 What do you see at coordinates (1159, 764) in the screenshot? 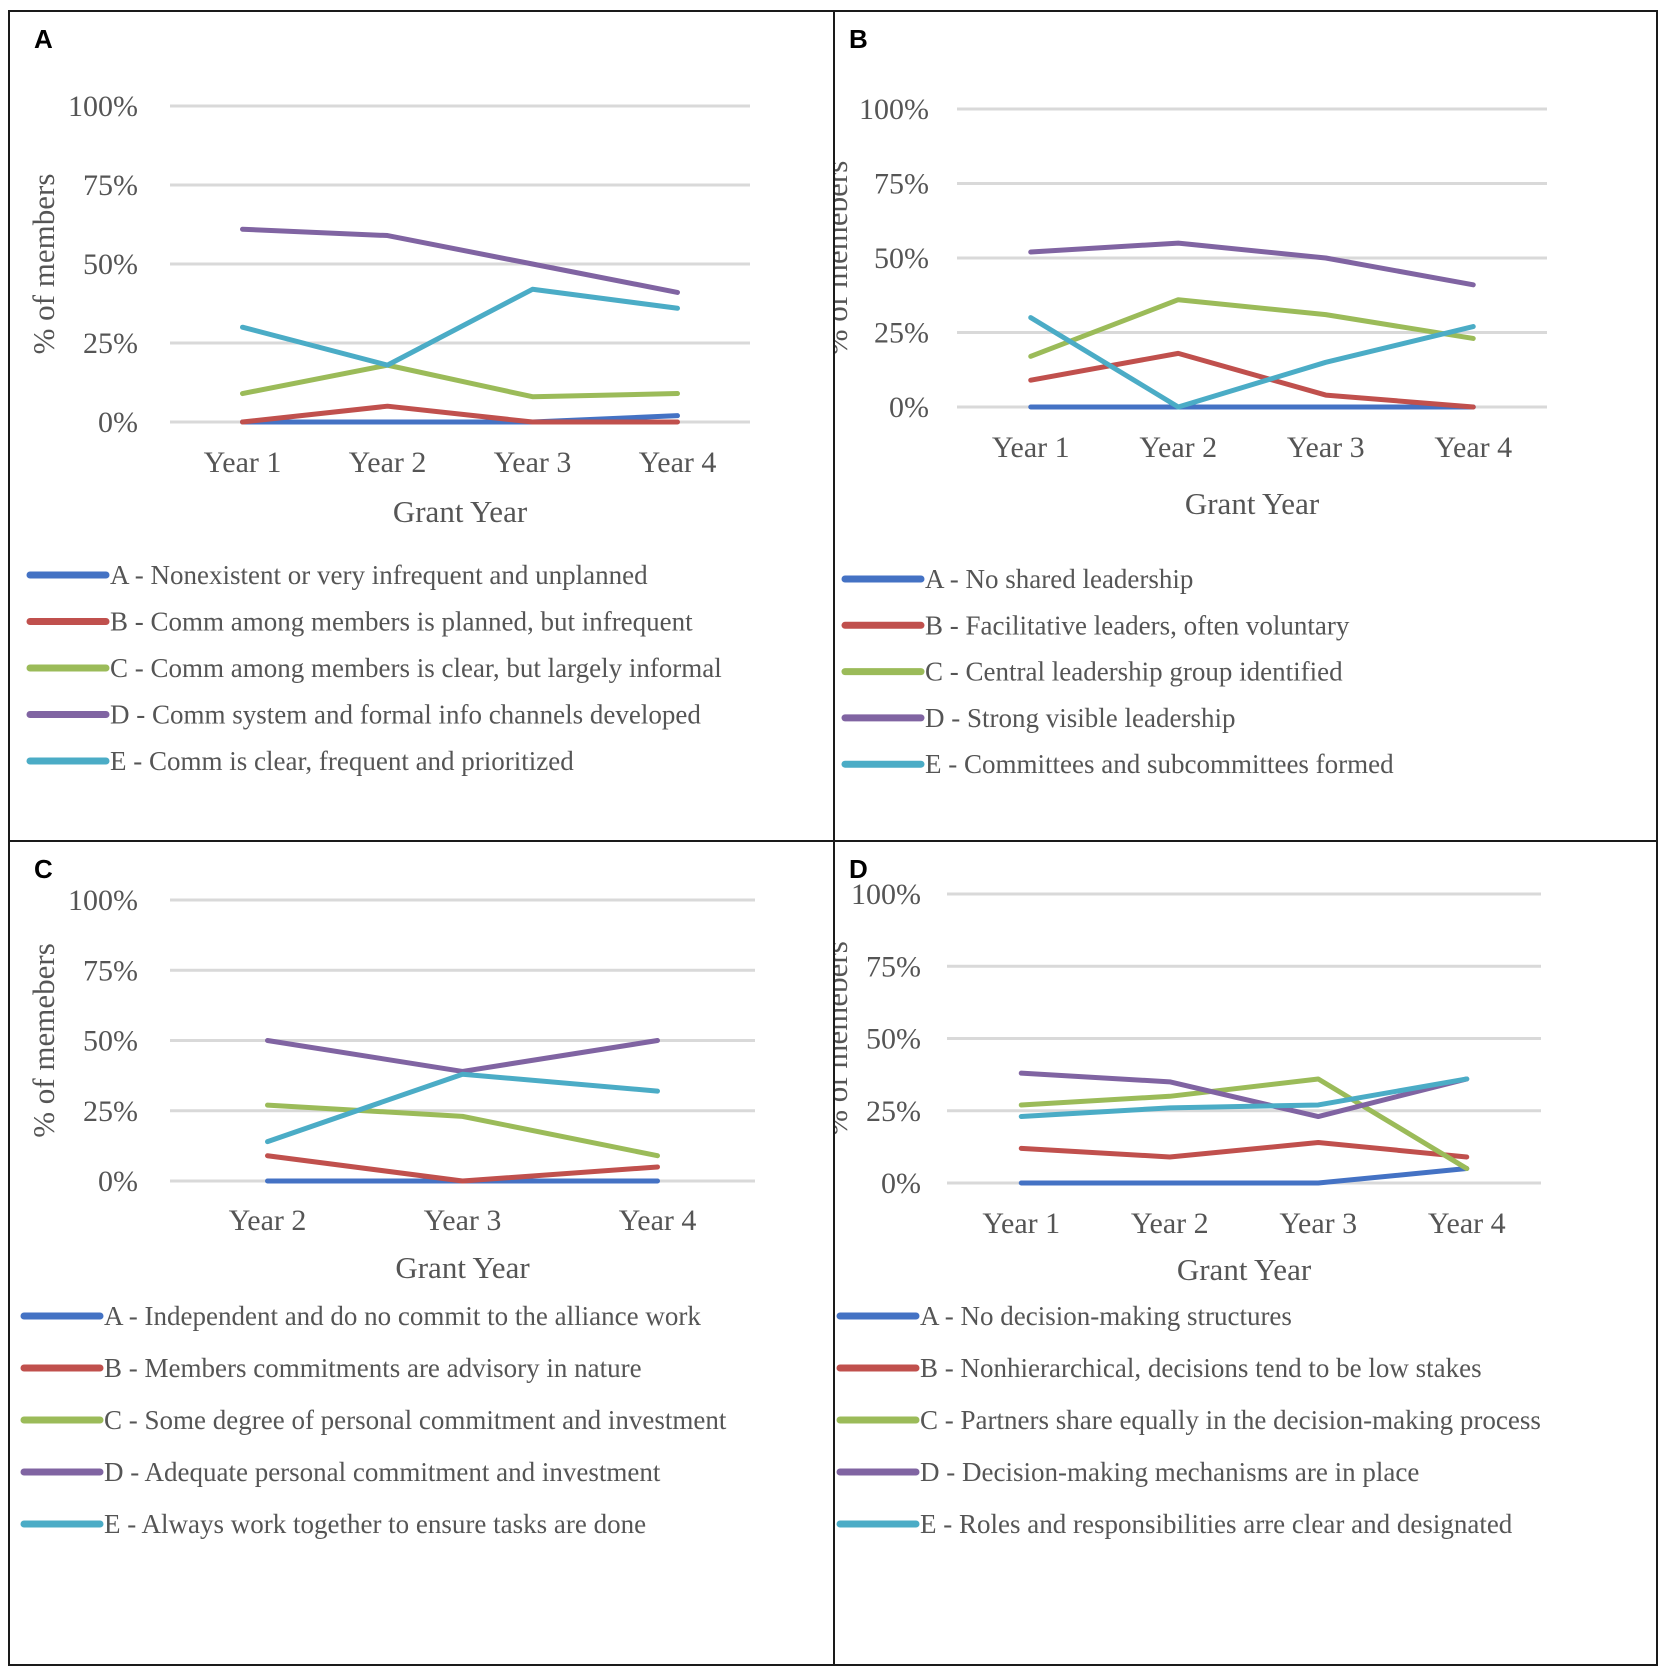
I see `legend-label-e: E - Committees and subcommittees formed` at bounding box center [1159, 764].